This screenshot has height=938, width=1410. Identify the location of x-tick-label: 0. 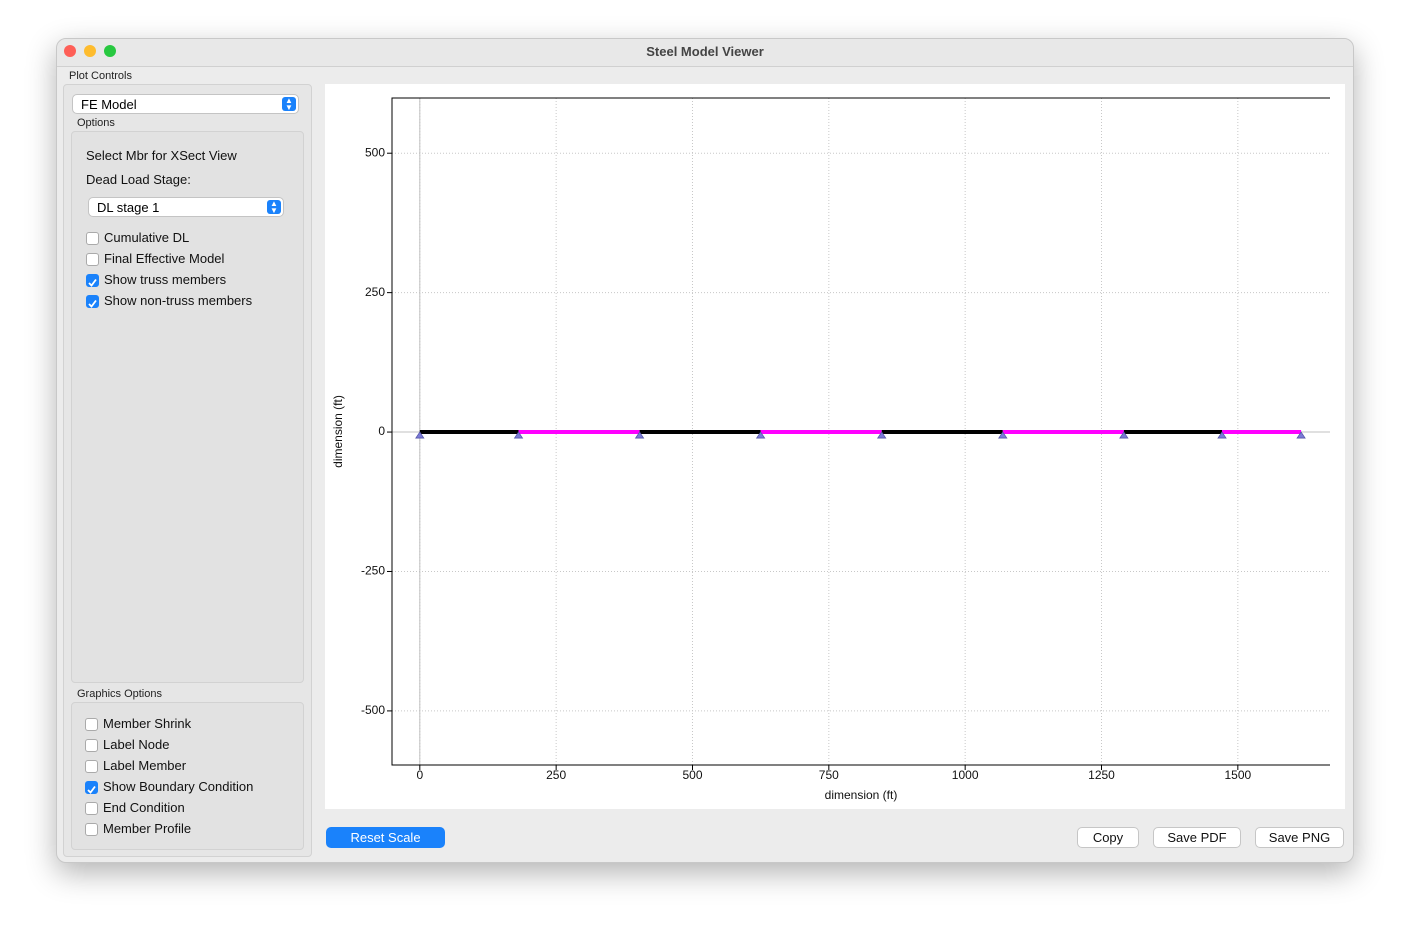
(419, 775).